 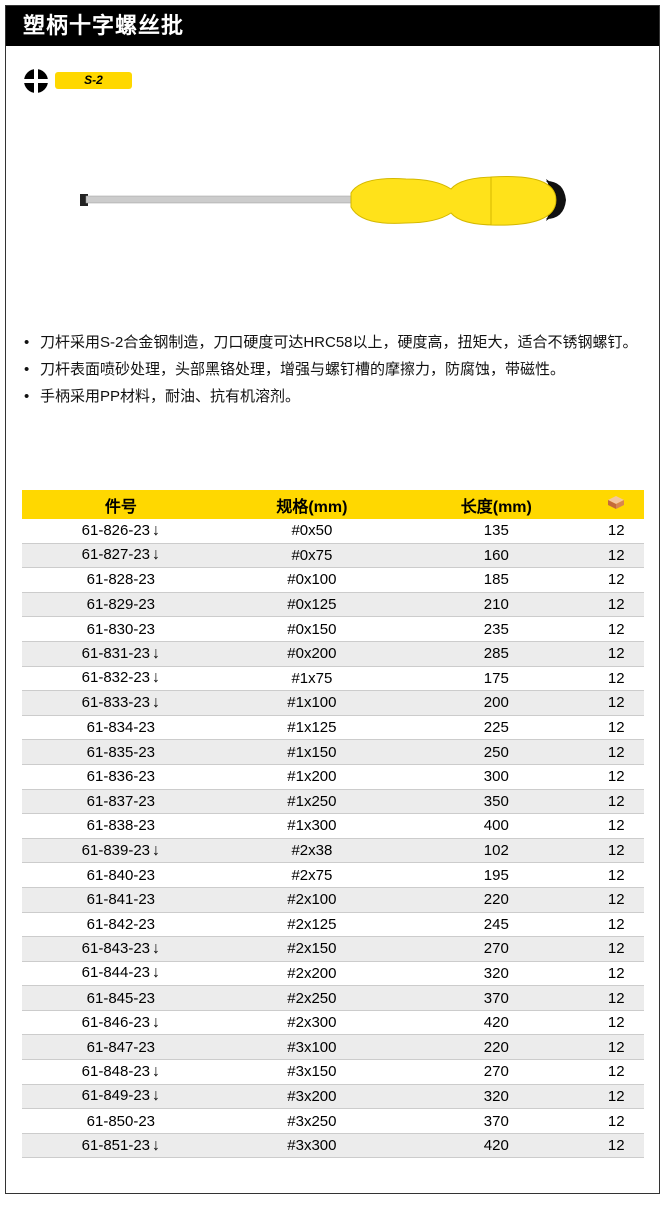 I want to click on part-no-text: 61-850-23, so click(x=121, y=1121).